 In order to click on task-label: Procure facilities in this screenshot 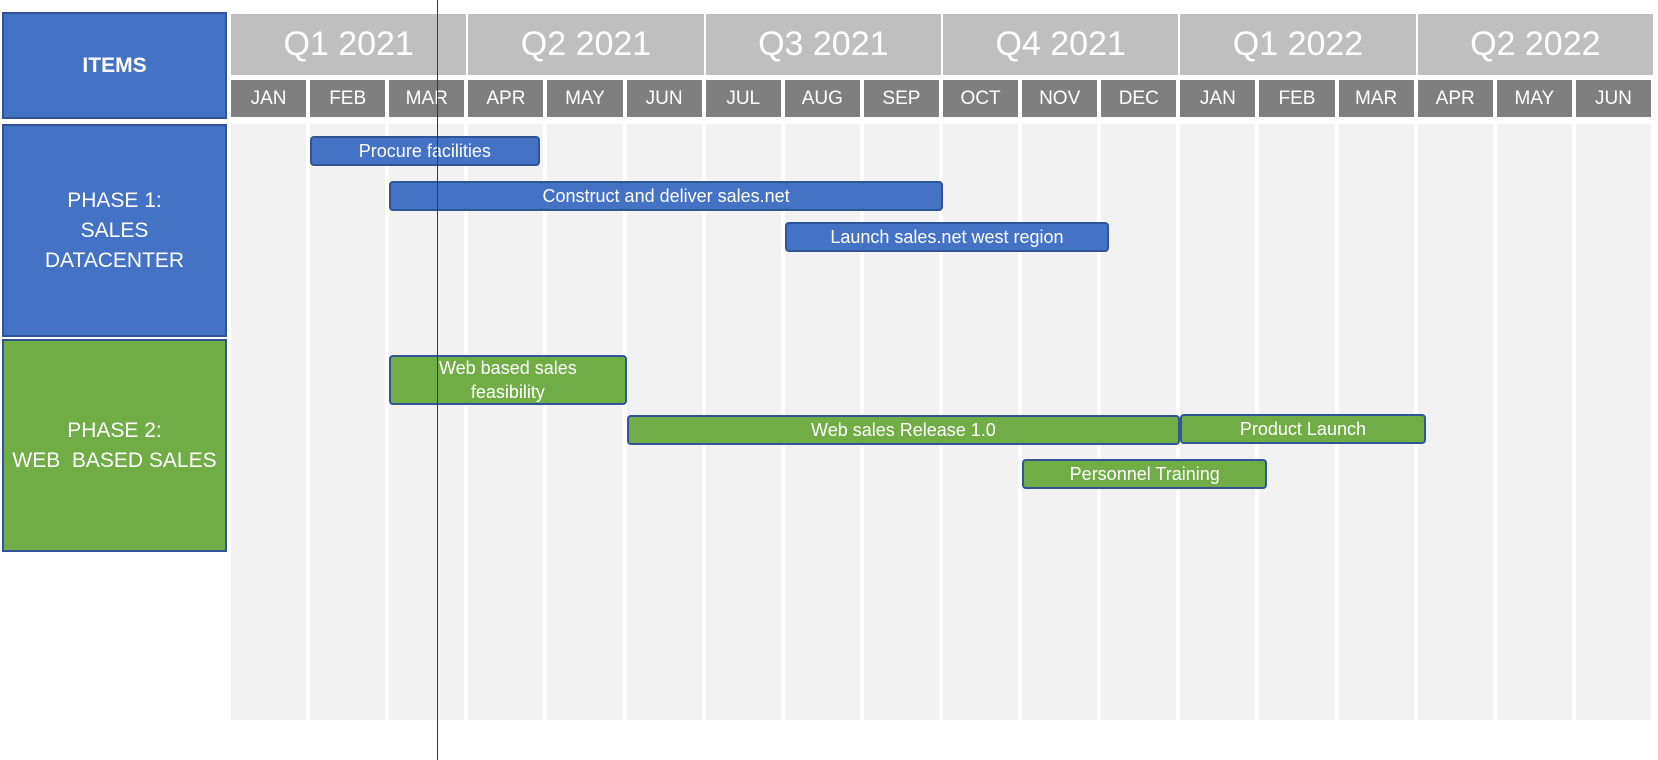, I will do `click(424, 151)`.